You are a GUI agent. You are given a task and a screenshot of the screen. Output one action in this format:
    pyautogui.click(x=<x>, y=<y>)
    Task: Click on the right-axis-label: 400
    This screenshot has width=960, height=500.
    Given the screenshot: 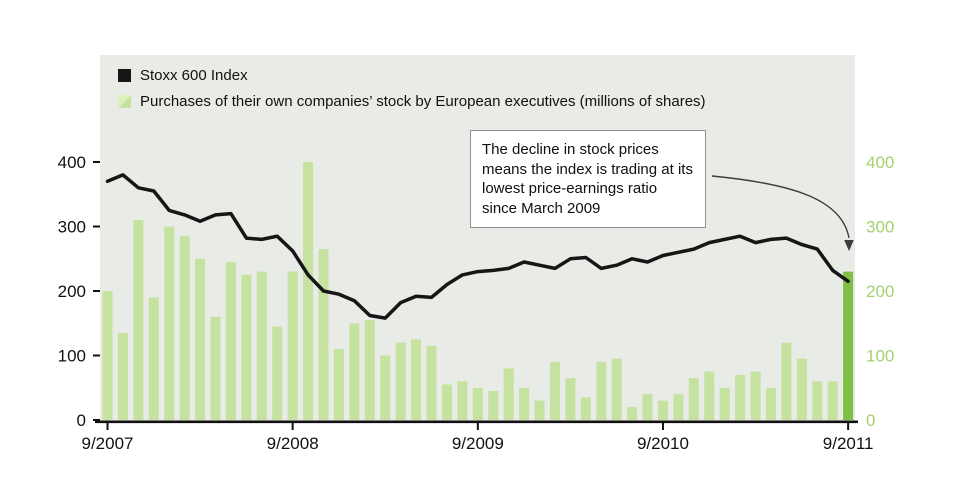 What is the action you would take?
    pyautogui.click(x=880, y=162)
    